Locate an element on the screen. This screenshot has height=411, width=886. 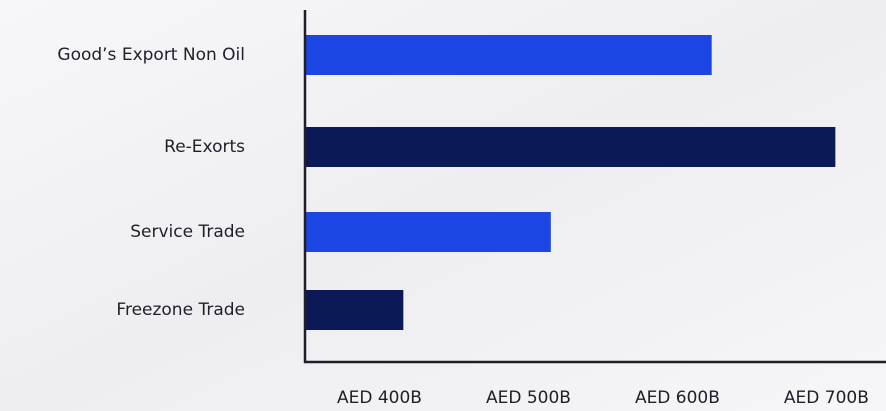
x-tick-label: AED 400B is located at coordinates (379, 398).